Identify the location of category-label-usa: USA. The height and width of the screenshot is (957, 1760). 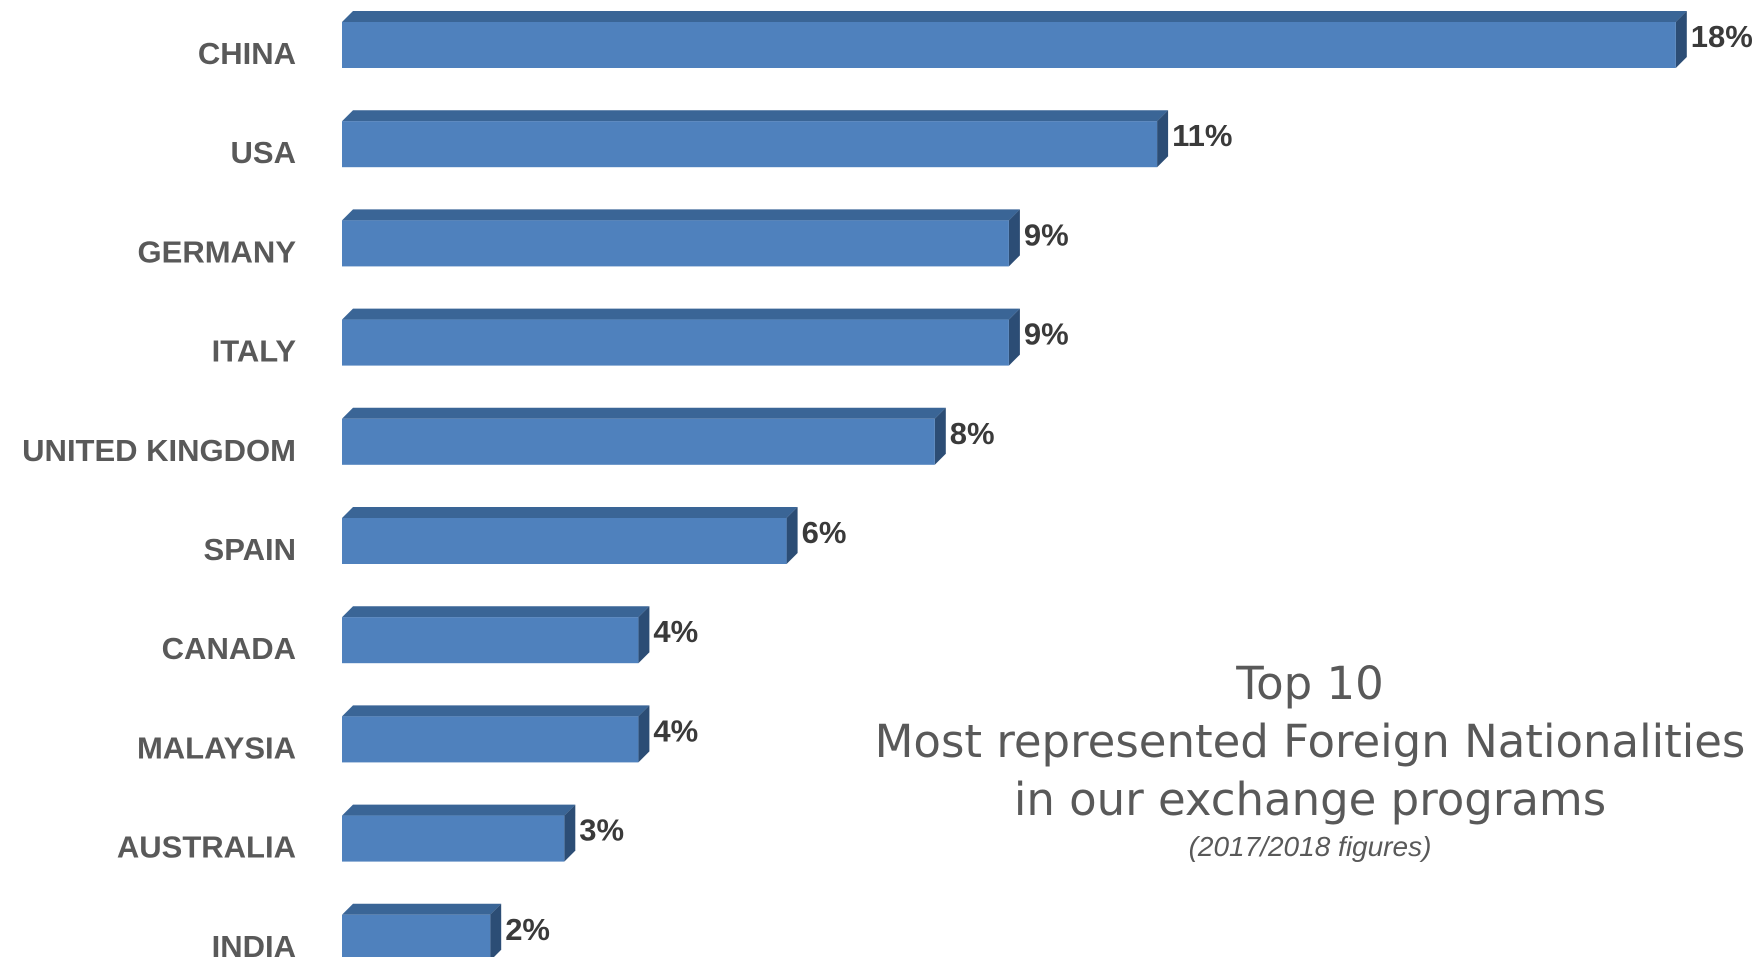
(263, 152).